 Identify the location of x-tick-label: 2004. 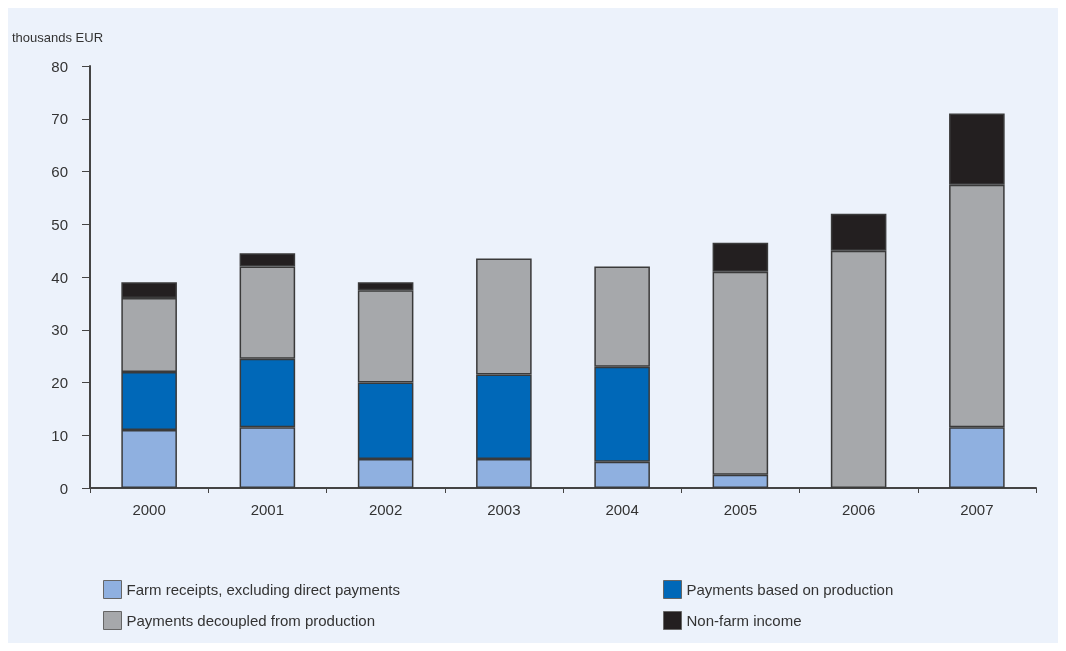
(622, 509).